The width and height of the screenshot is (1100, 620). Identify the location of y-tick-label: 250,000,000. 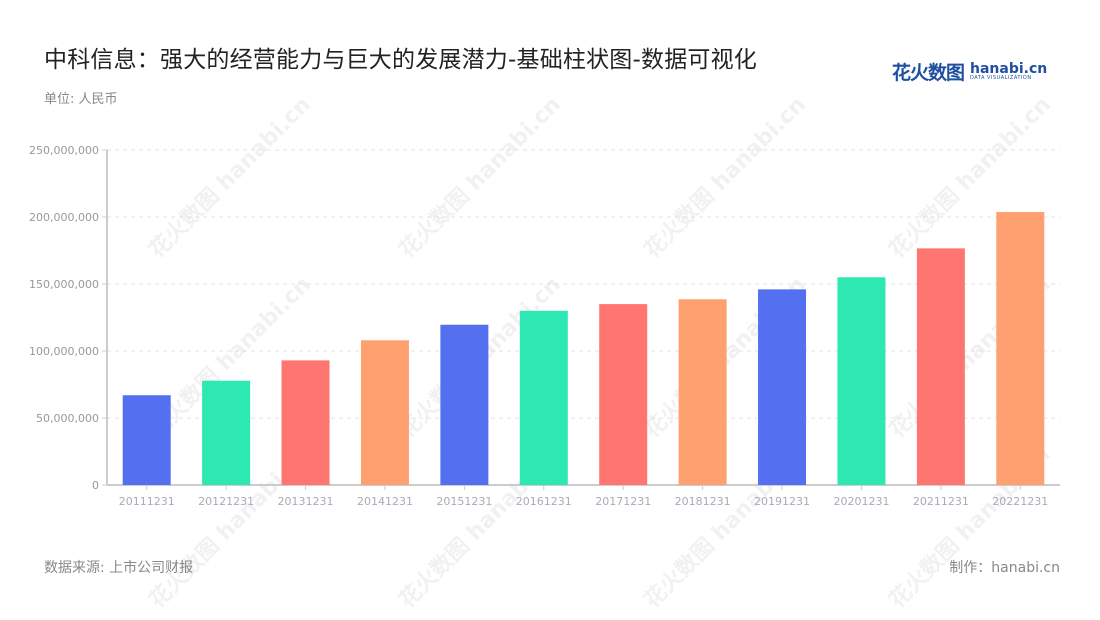
(64, 150).